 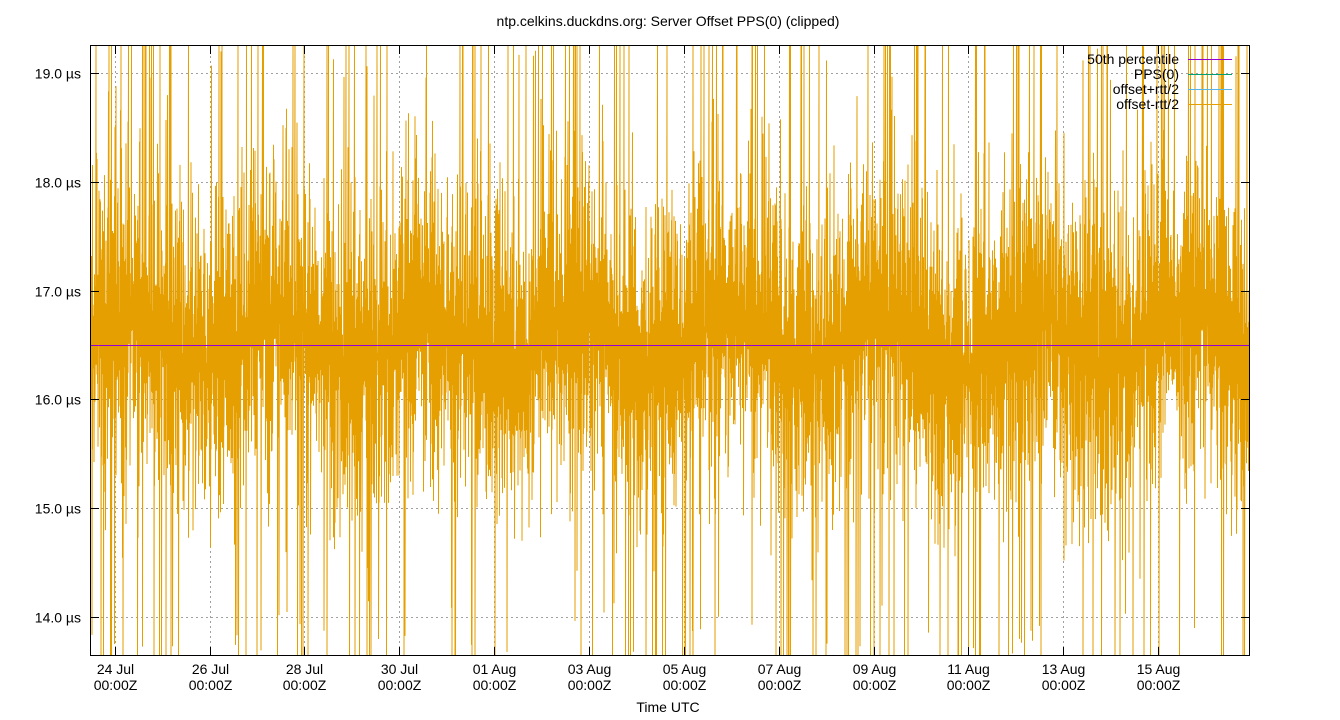 I want to click on x-tick-label: 30 Jul, so click(x=399, y=669).